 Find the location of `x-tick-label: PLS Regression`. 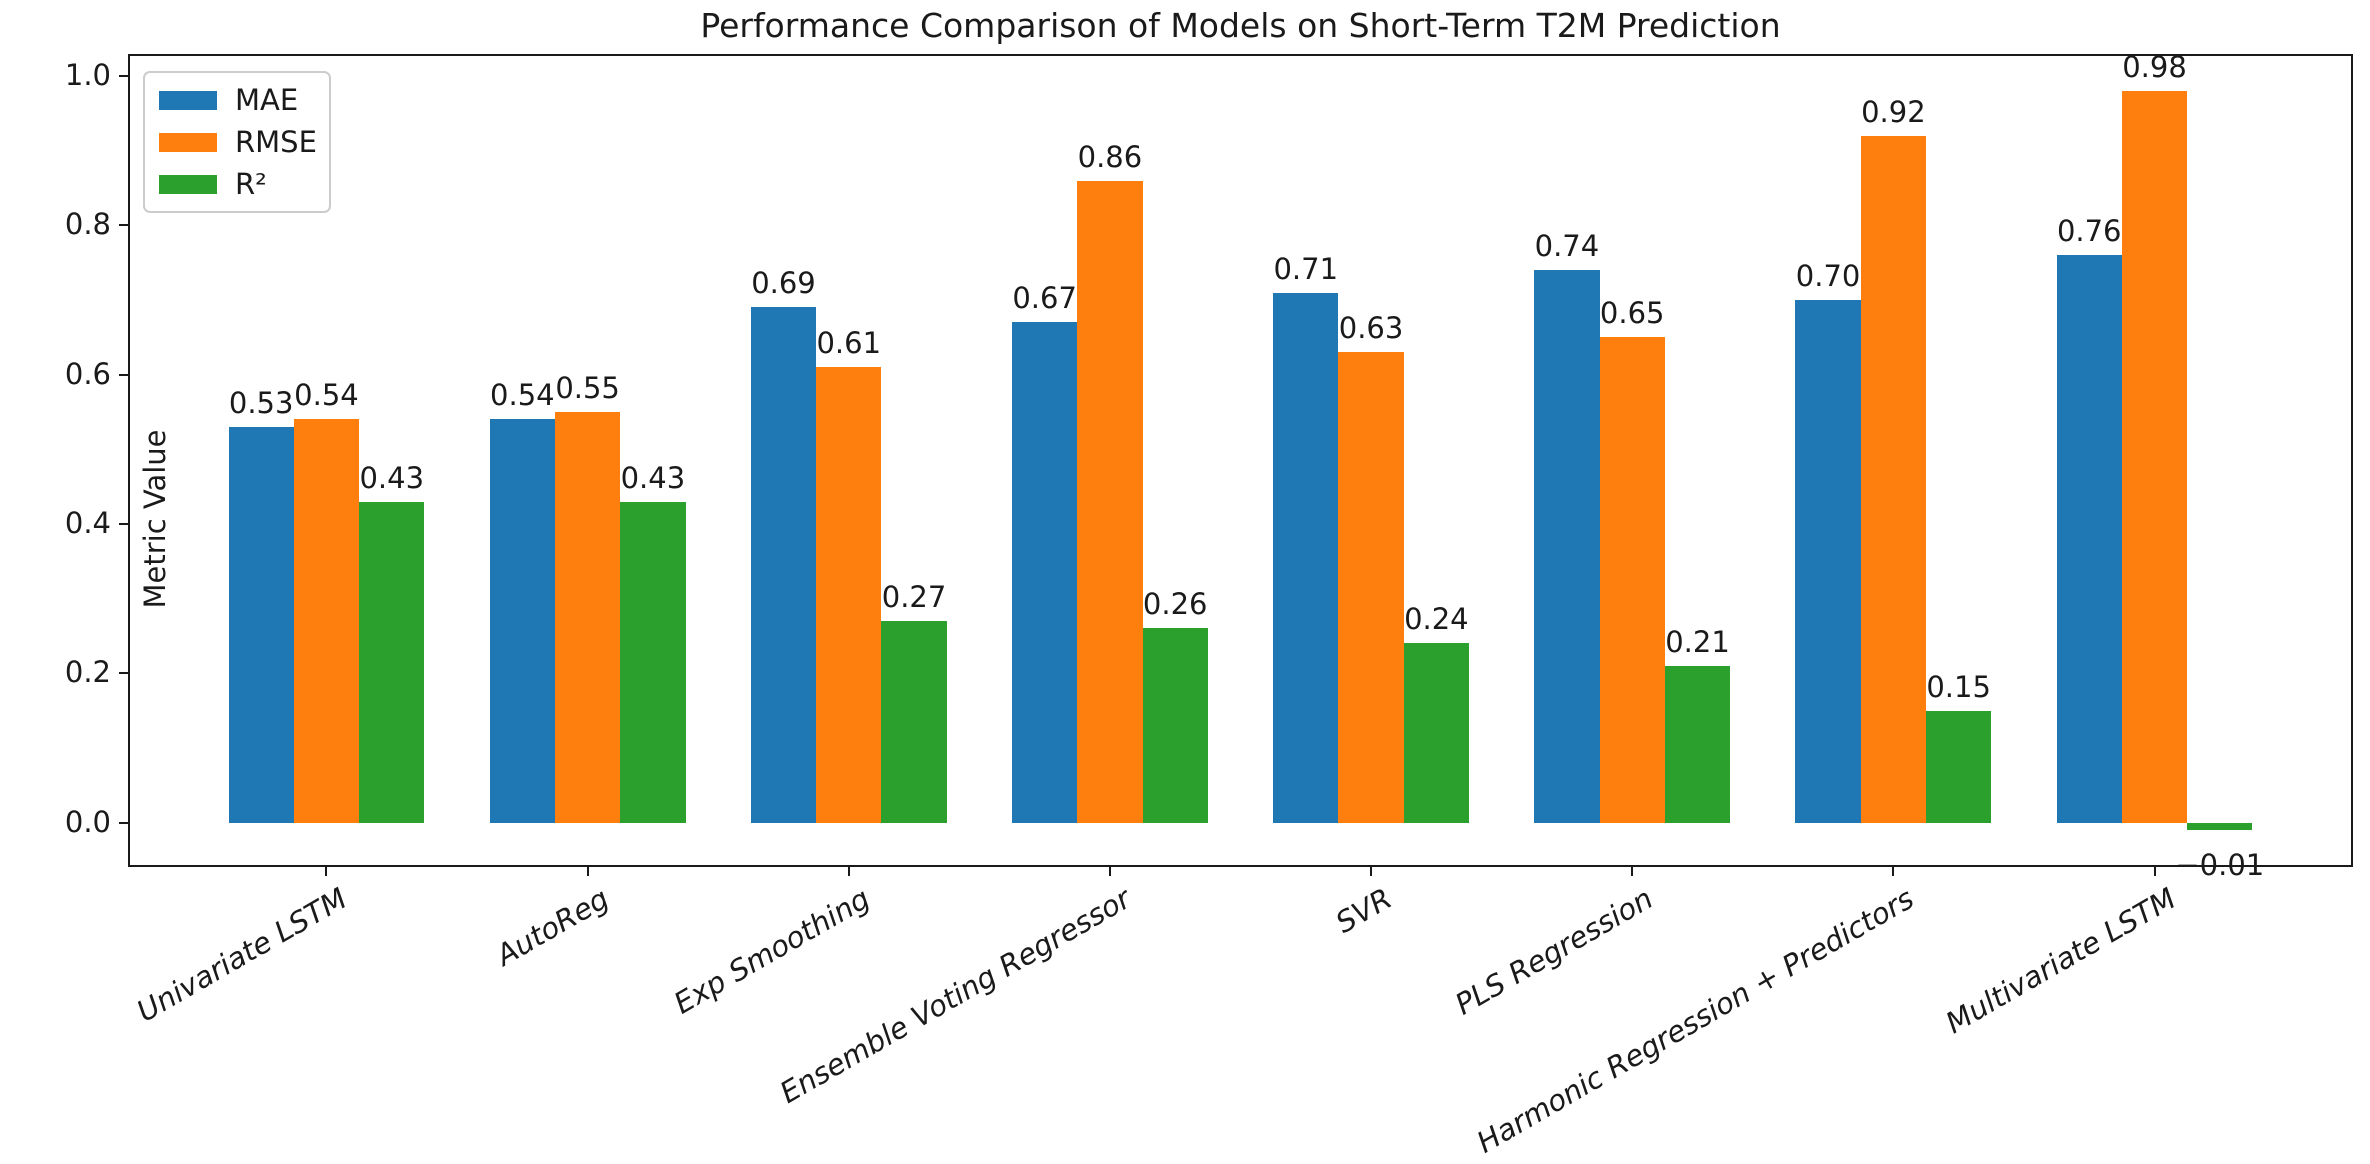

x-tick-label: PLS Regression is located at coordinates (1554, 951).